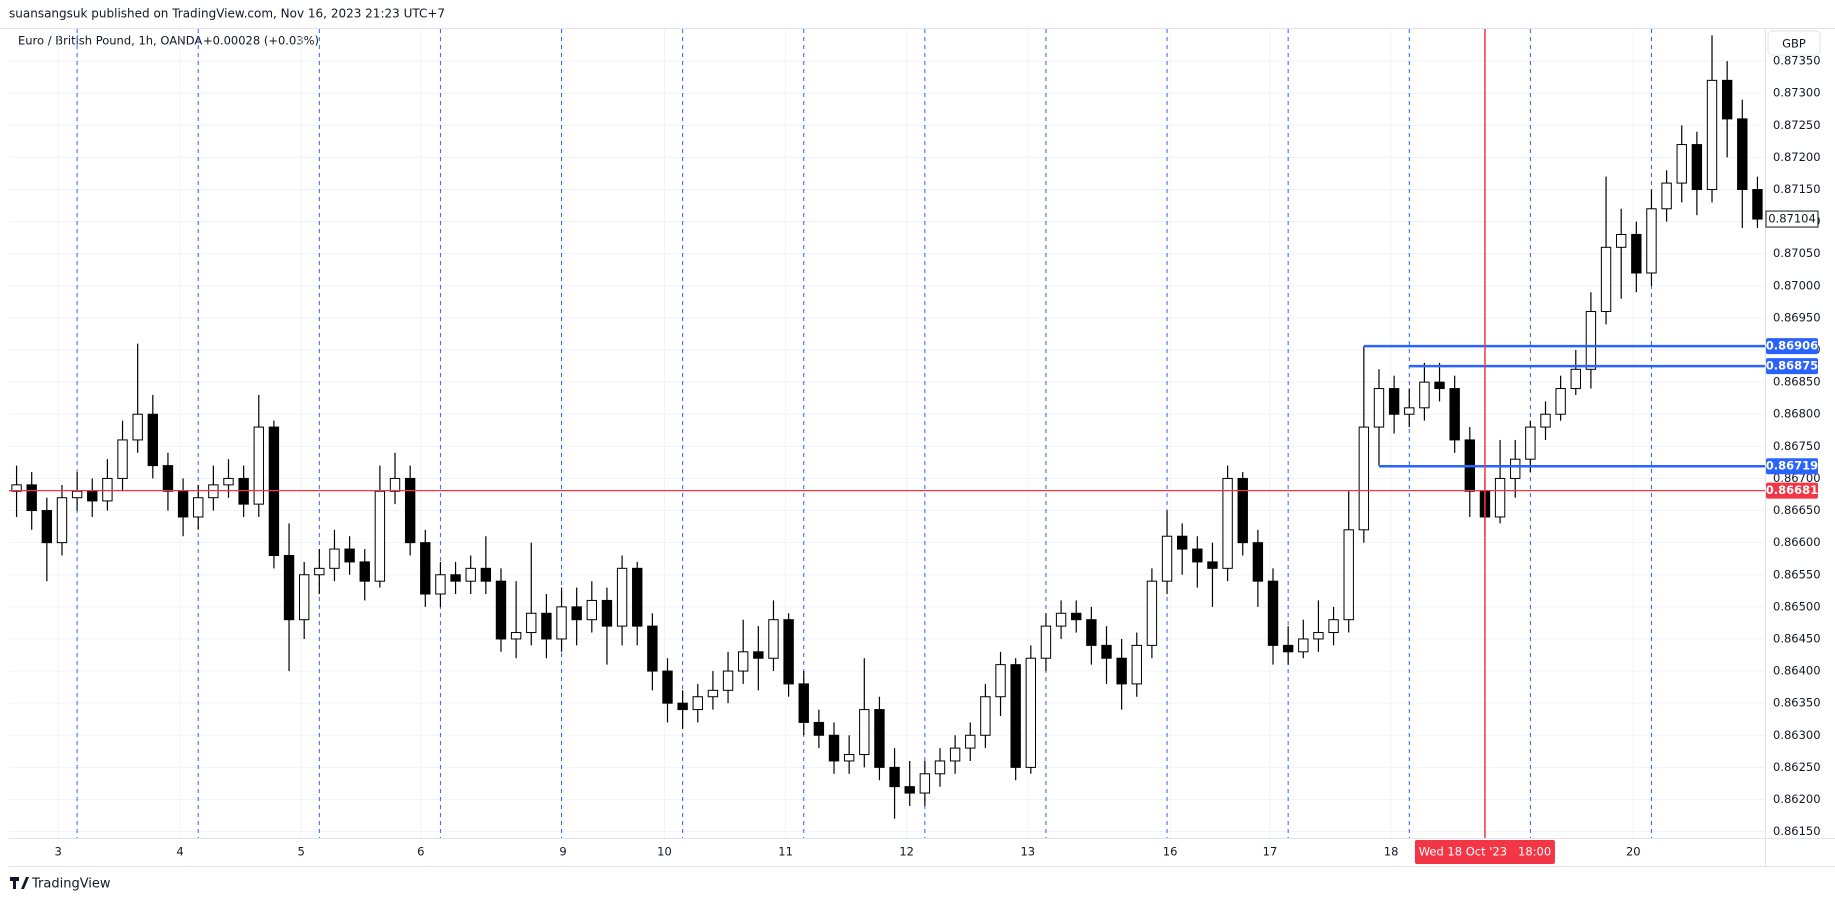 Image resolution: width=1835 pixels, height=901 pixels. Describe the element at coordinates (1797, 414) in the screenshot. I see `y-tick-label: 0.86800` at that location.